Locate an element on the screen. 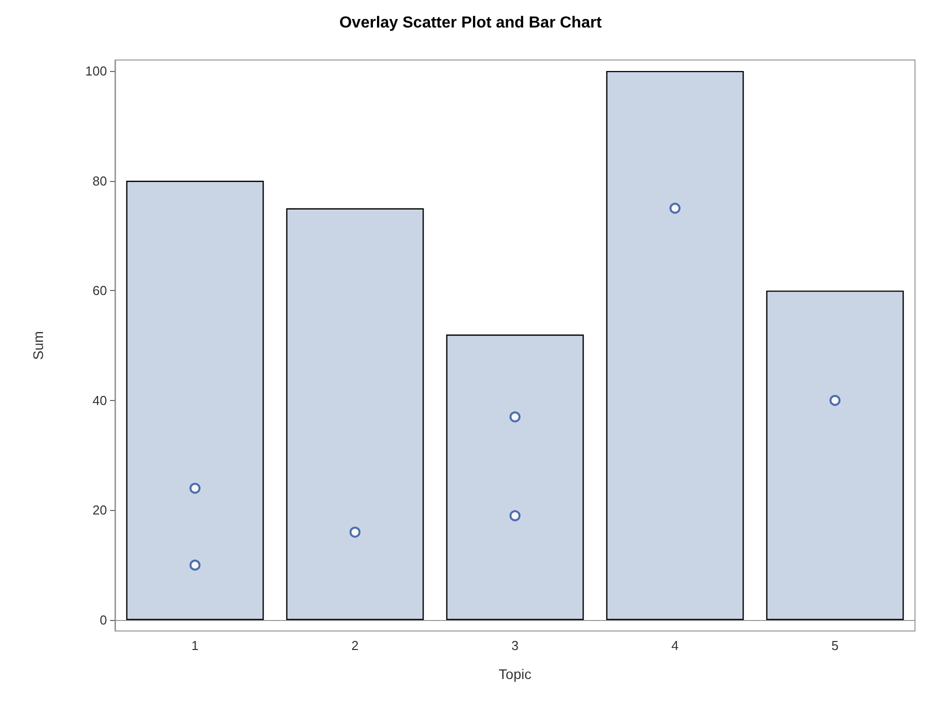 Image resolution: width=941 pixels, height=712 pixels. x-tick-label: 3 is located at coordinates (515, 645).